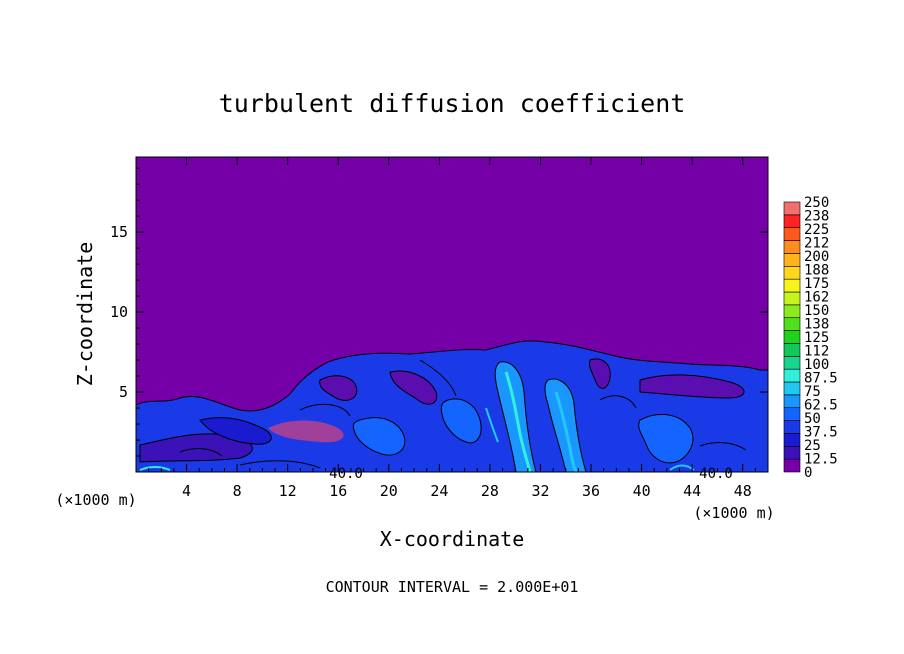 The image size is (904, 654). Describe the element at coordinates (808, 473) in the screenshot. I see `colorbar-label: 0` at that location.